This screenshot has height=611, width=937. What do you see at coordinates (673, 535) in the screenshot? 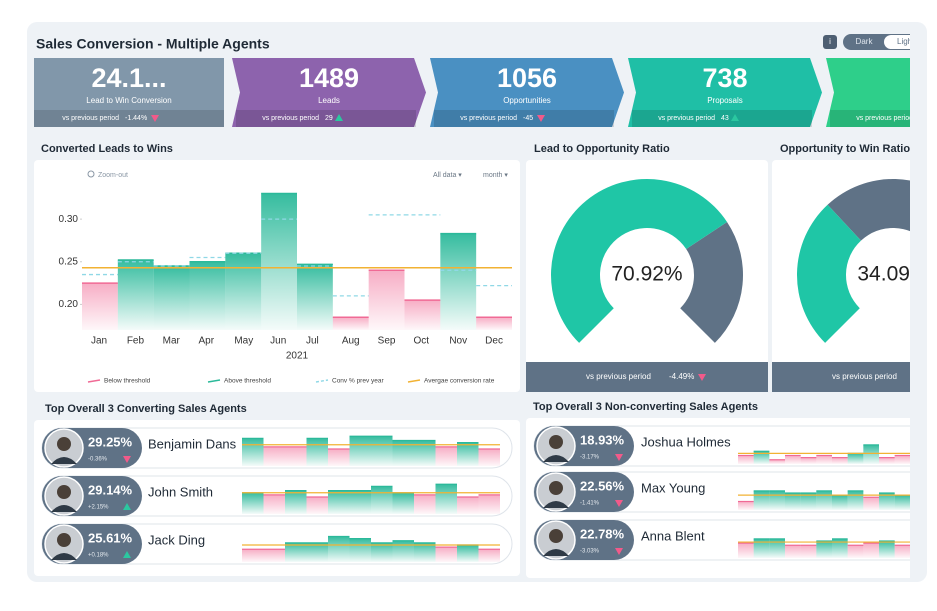
I see `agent-name: Anna Blent` at bounding box center [673, 535].